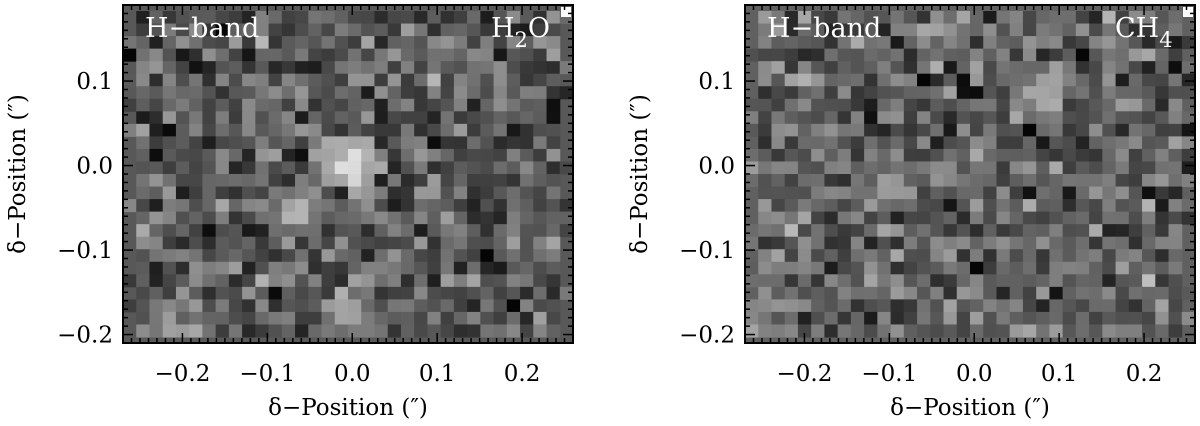 This screenshot has width=1200, height=426. Describe the element at coordinates (716, 82) in the screenshot. I see `y-tick-label: 0.1` at that location.